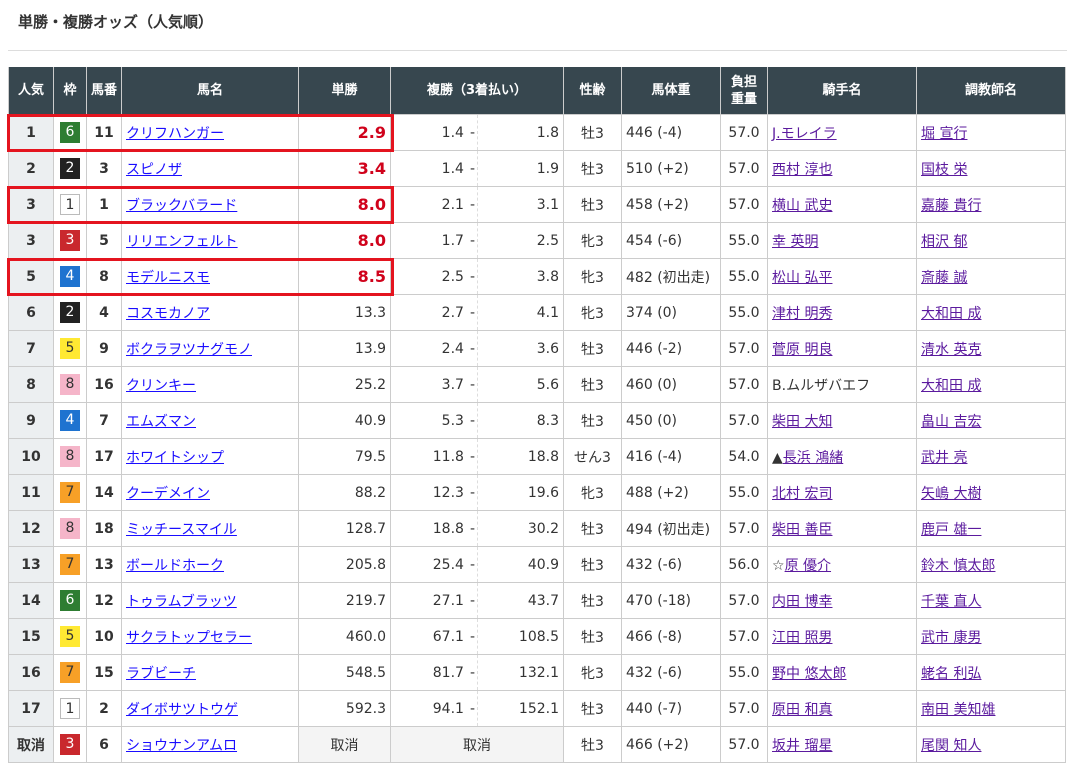 The height and width of the screenshot is (772, 1075). I want to click on header-weight: 馬体重, so click(671, 91).